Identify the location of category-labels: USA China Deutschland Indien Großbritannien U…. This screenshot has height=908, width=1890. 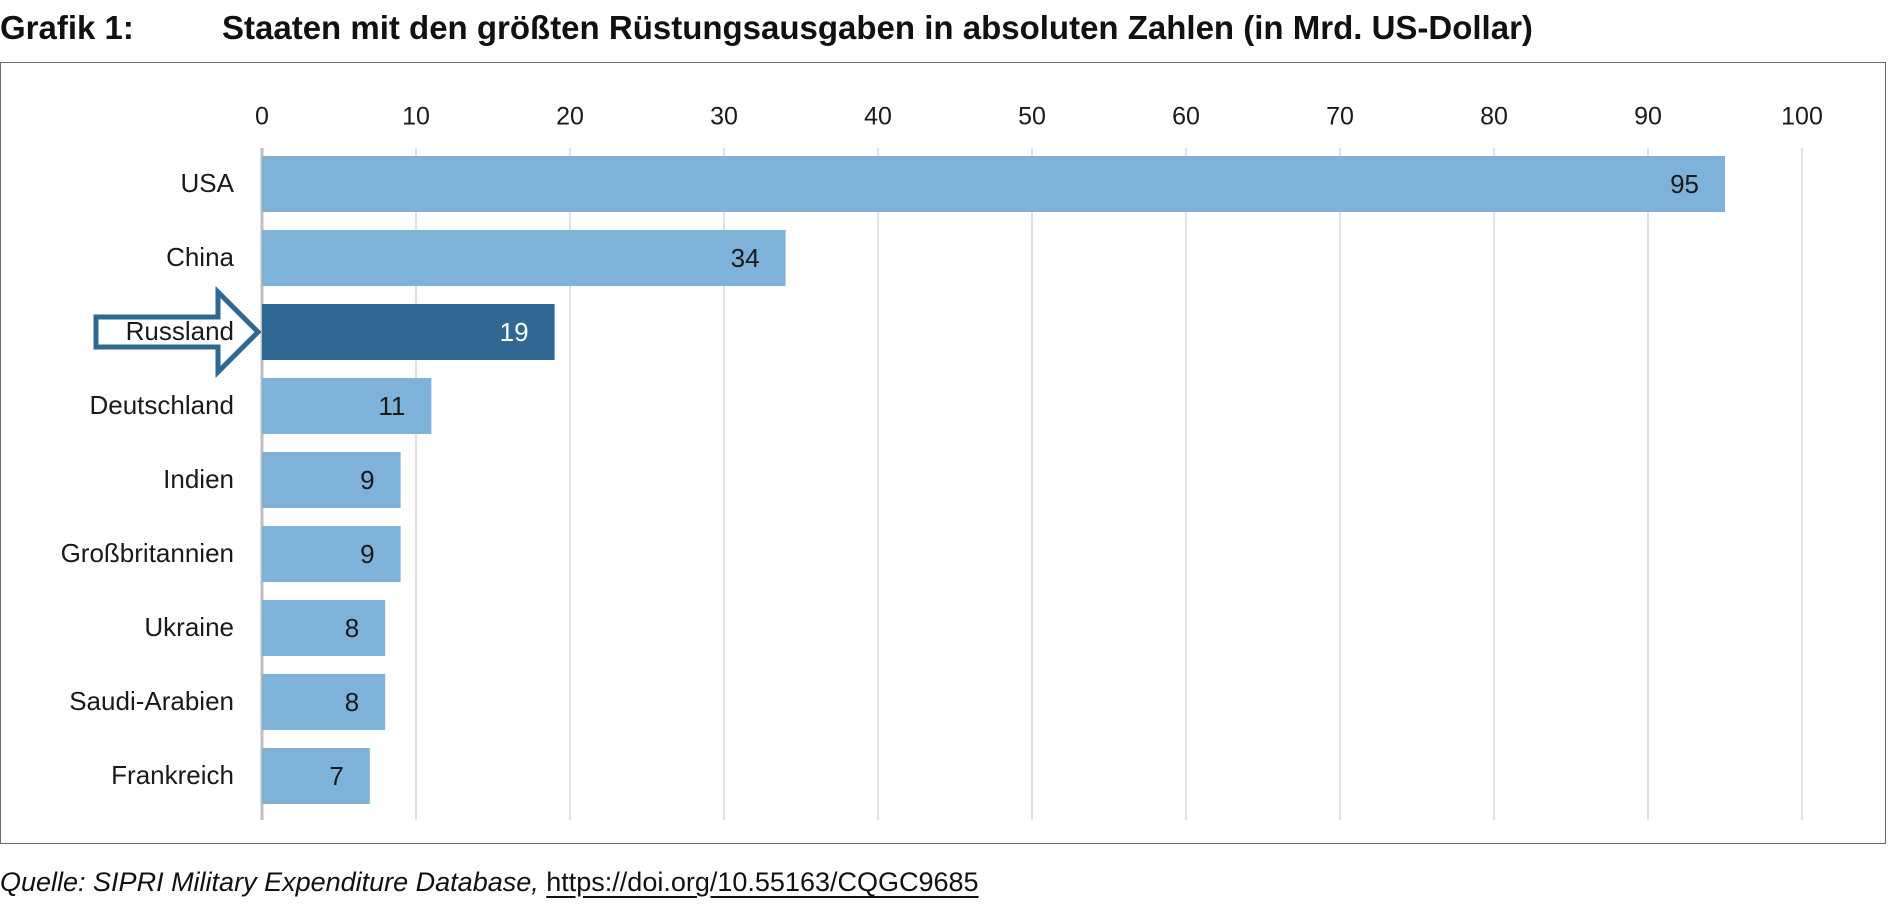
(148, 479).